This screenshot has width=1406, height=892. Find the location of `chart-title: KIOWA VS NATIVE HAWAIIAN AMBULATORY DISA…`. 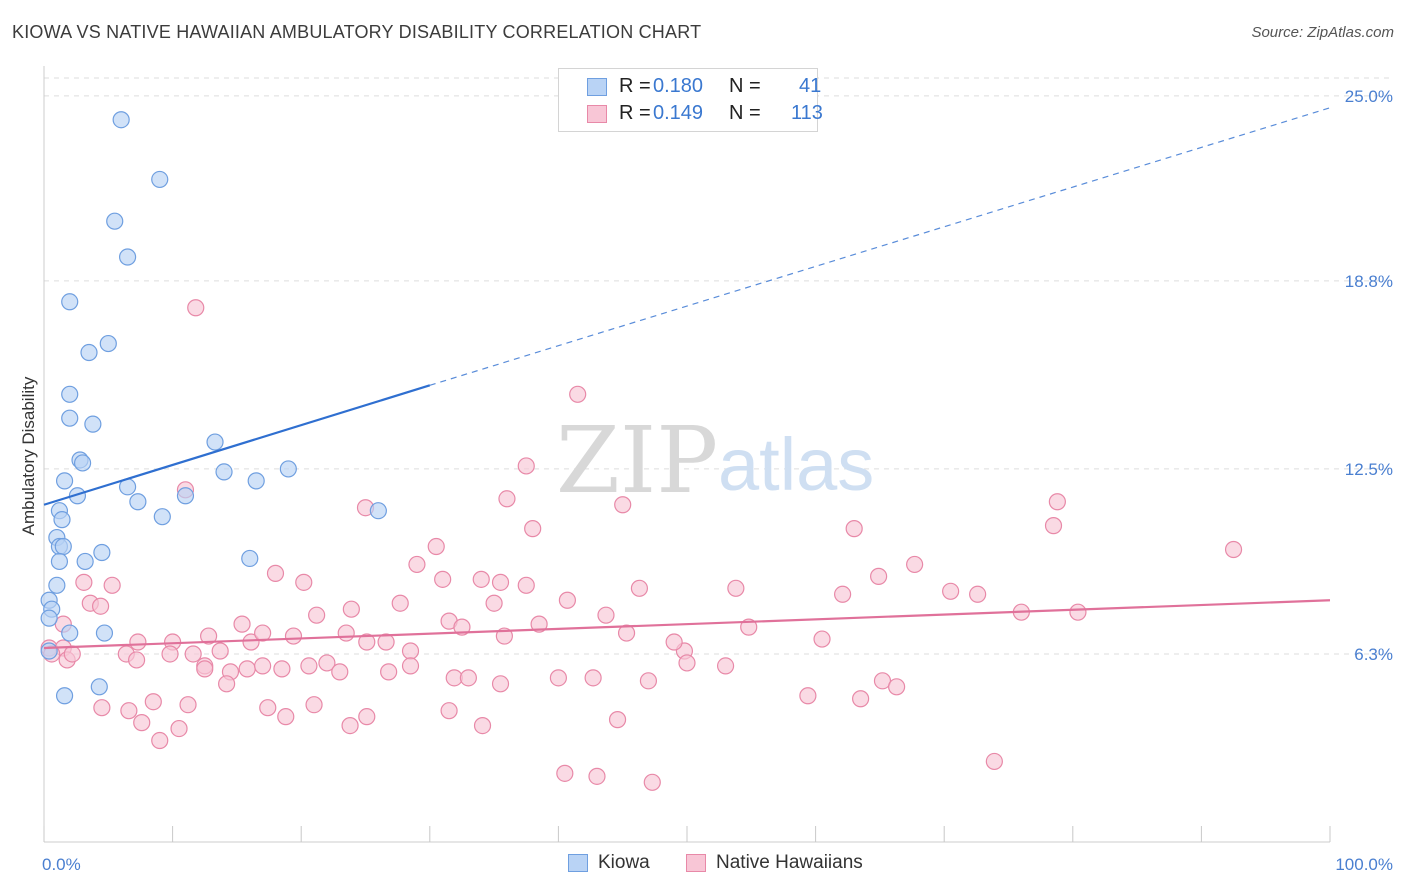

chart-title: KIOWA VS NATIVE HAWAIIAN AMBULATORY DISA… is located at coordinates (357, 32).